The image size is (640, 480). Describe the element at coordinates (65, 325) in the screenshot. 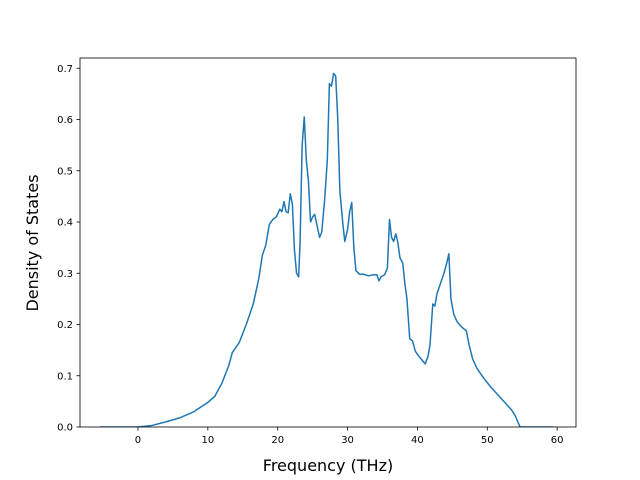

I see `y-tick-label: 0.2` at that location.